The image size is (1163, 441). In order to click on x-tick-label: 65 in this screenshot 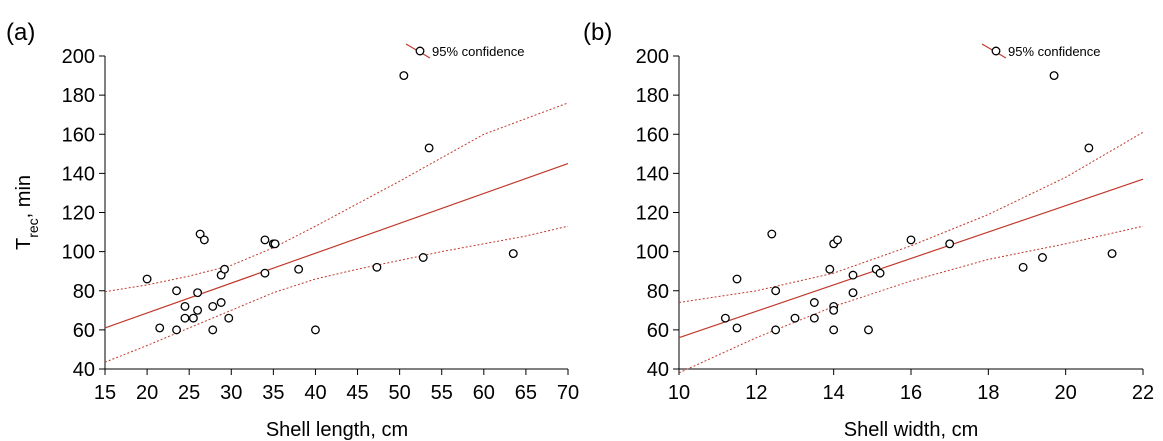, I will do `click(526, 393)`.